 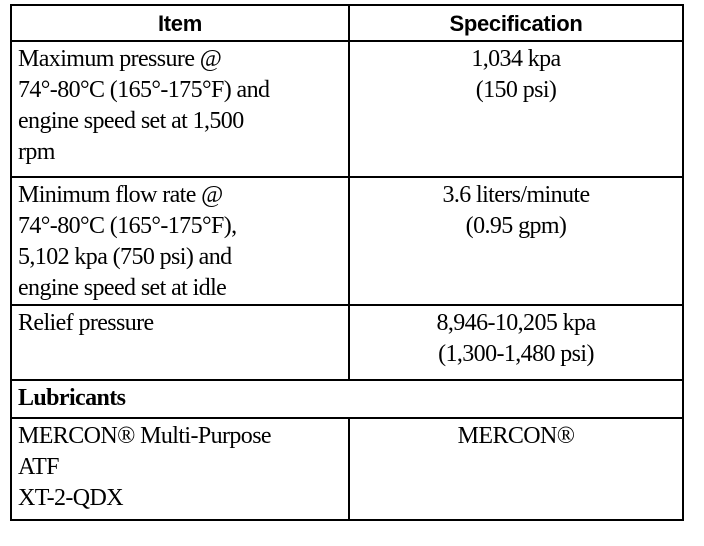 I want to click on item-cell: MERCON® Multi-Purpose ATF XT-2-QDX, so click(x=180, y=469).